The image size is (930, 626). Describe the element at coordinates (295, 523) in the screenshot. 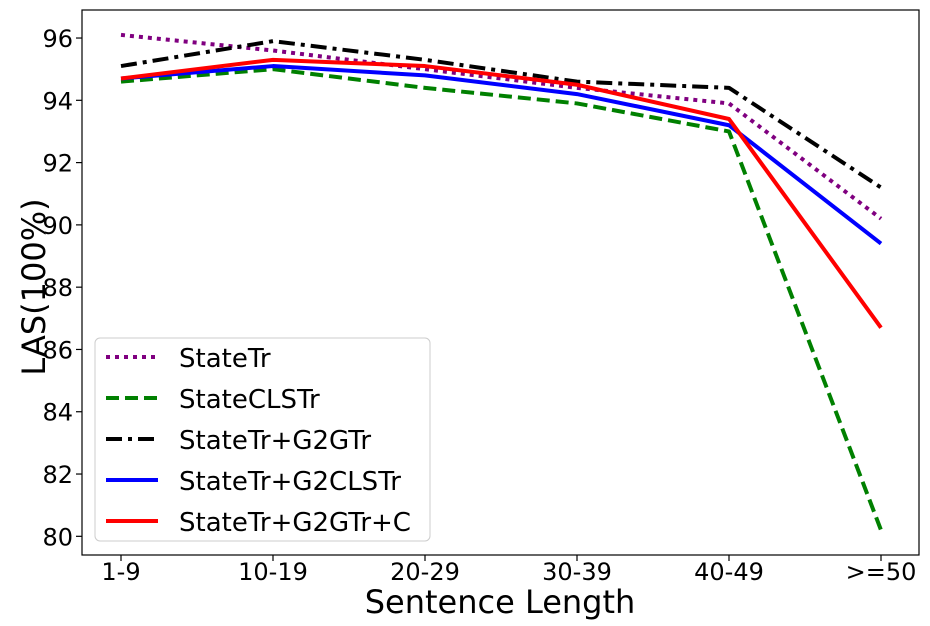

I see `legend-label: StateTr+G2GTr+C` at that location.